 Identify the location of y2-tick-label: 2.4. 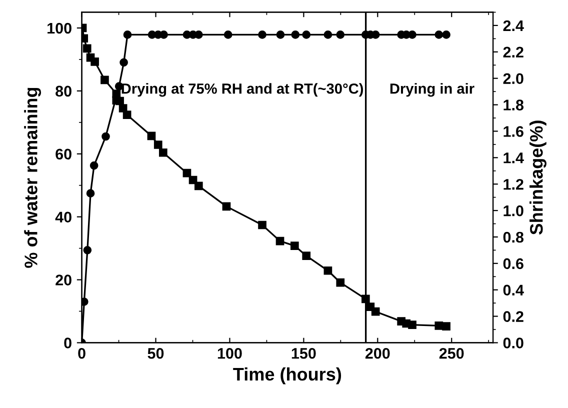
(513, 25).